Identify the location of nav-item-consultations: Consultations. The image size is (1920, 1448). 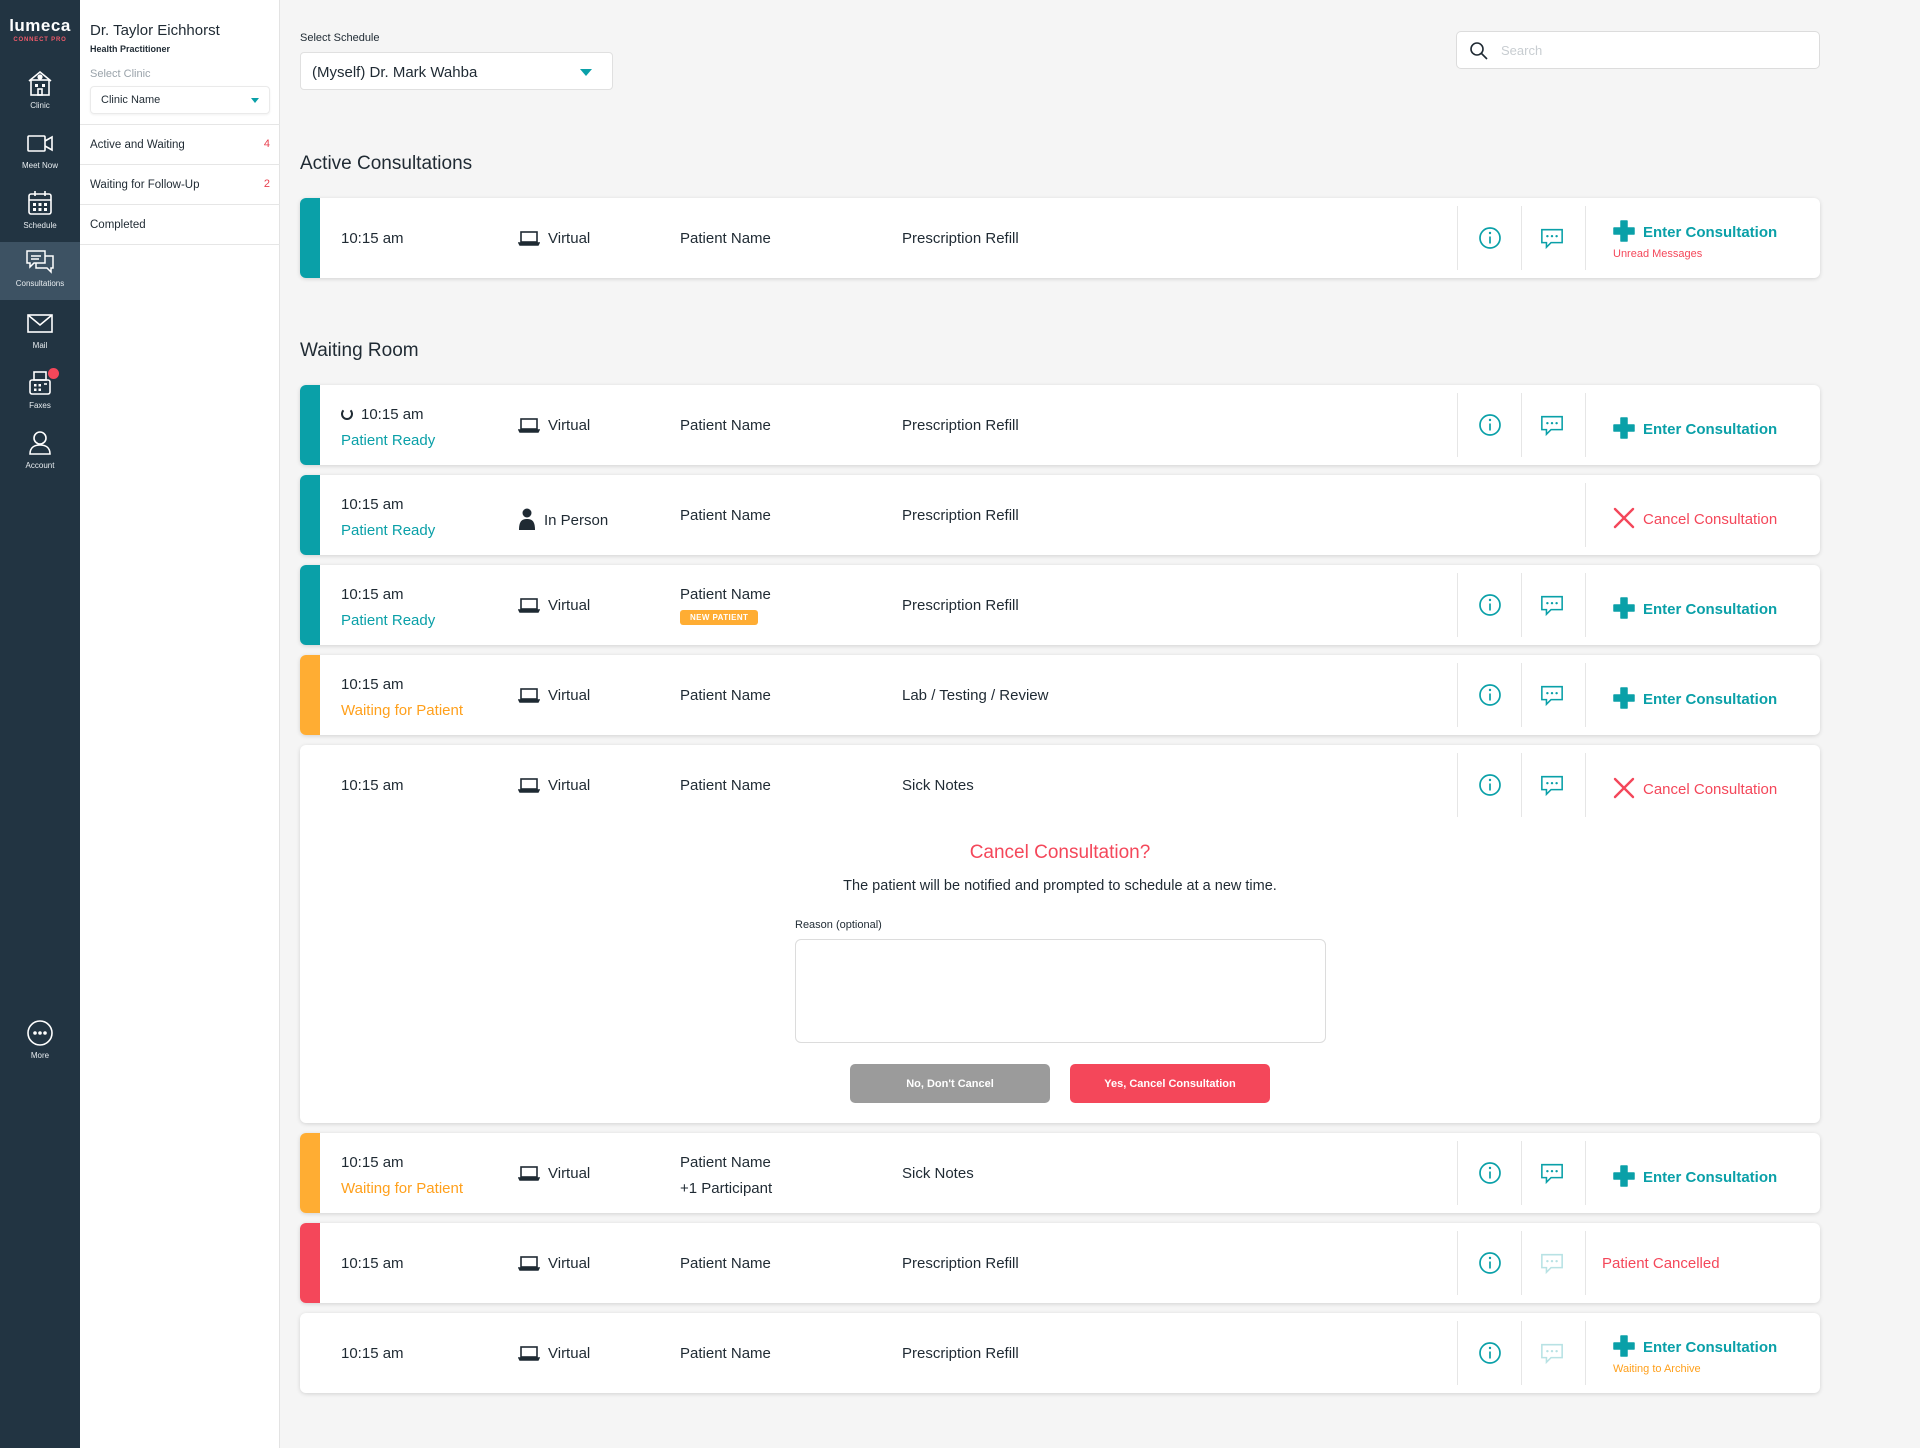
(40, 271).